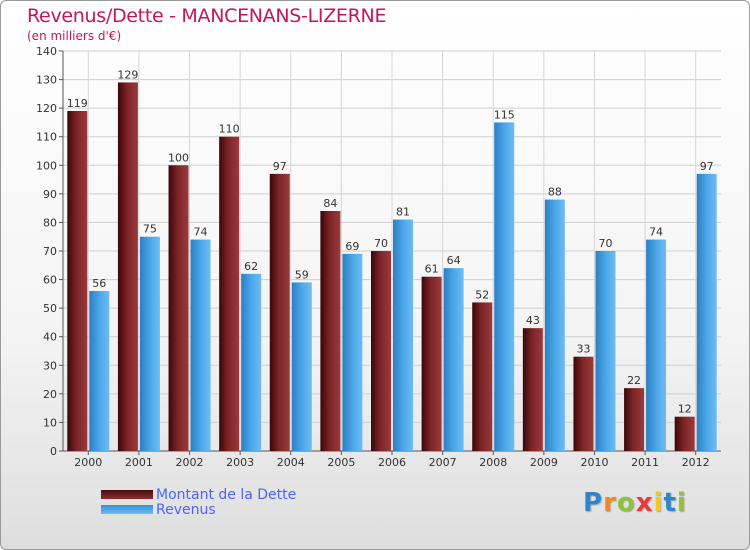 The width and height of the screenshot is (750, 550). What do you see at coordinates (707, 166) in the screenshot?
I see `data-label-revenus-2012: 97` at bounding box center [707, 166].